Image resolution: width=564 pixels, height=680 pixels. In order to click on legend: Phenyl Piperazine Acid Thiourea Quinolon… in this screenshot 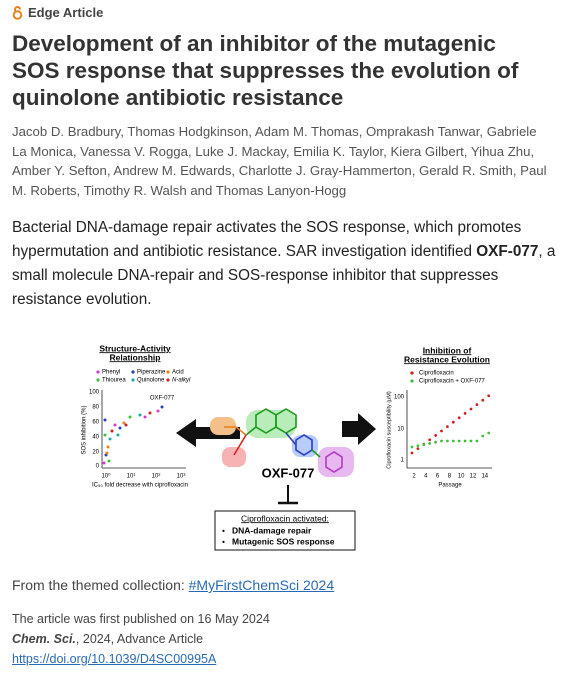, I will do `click(143, 377)`.